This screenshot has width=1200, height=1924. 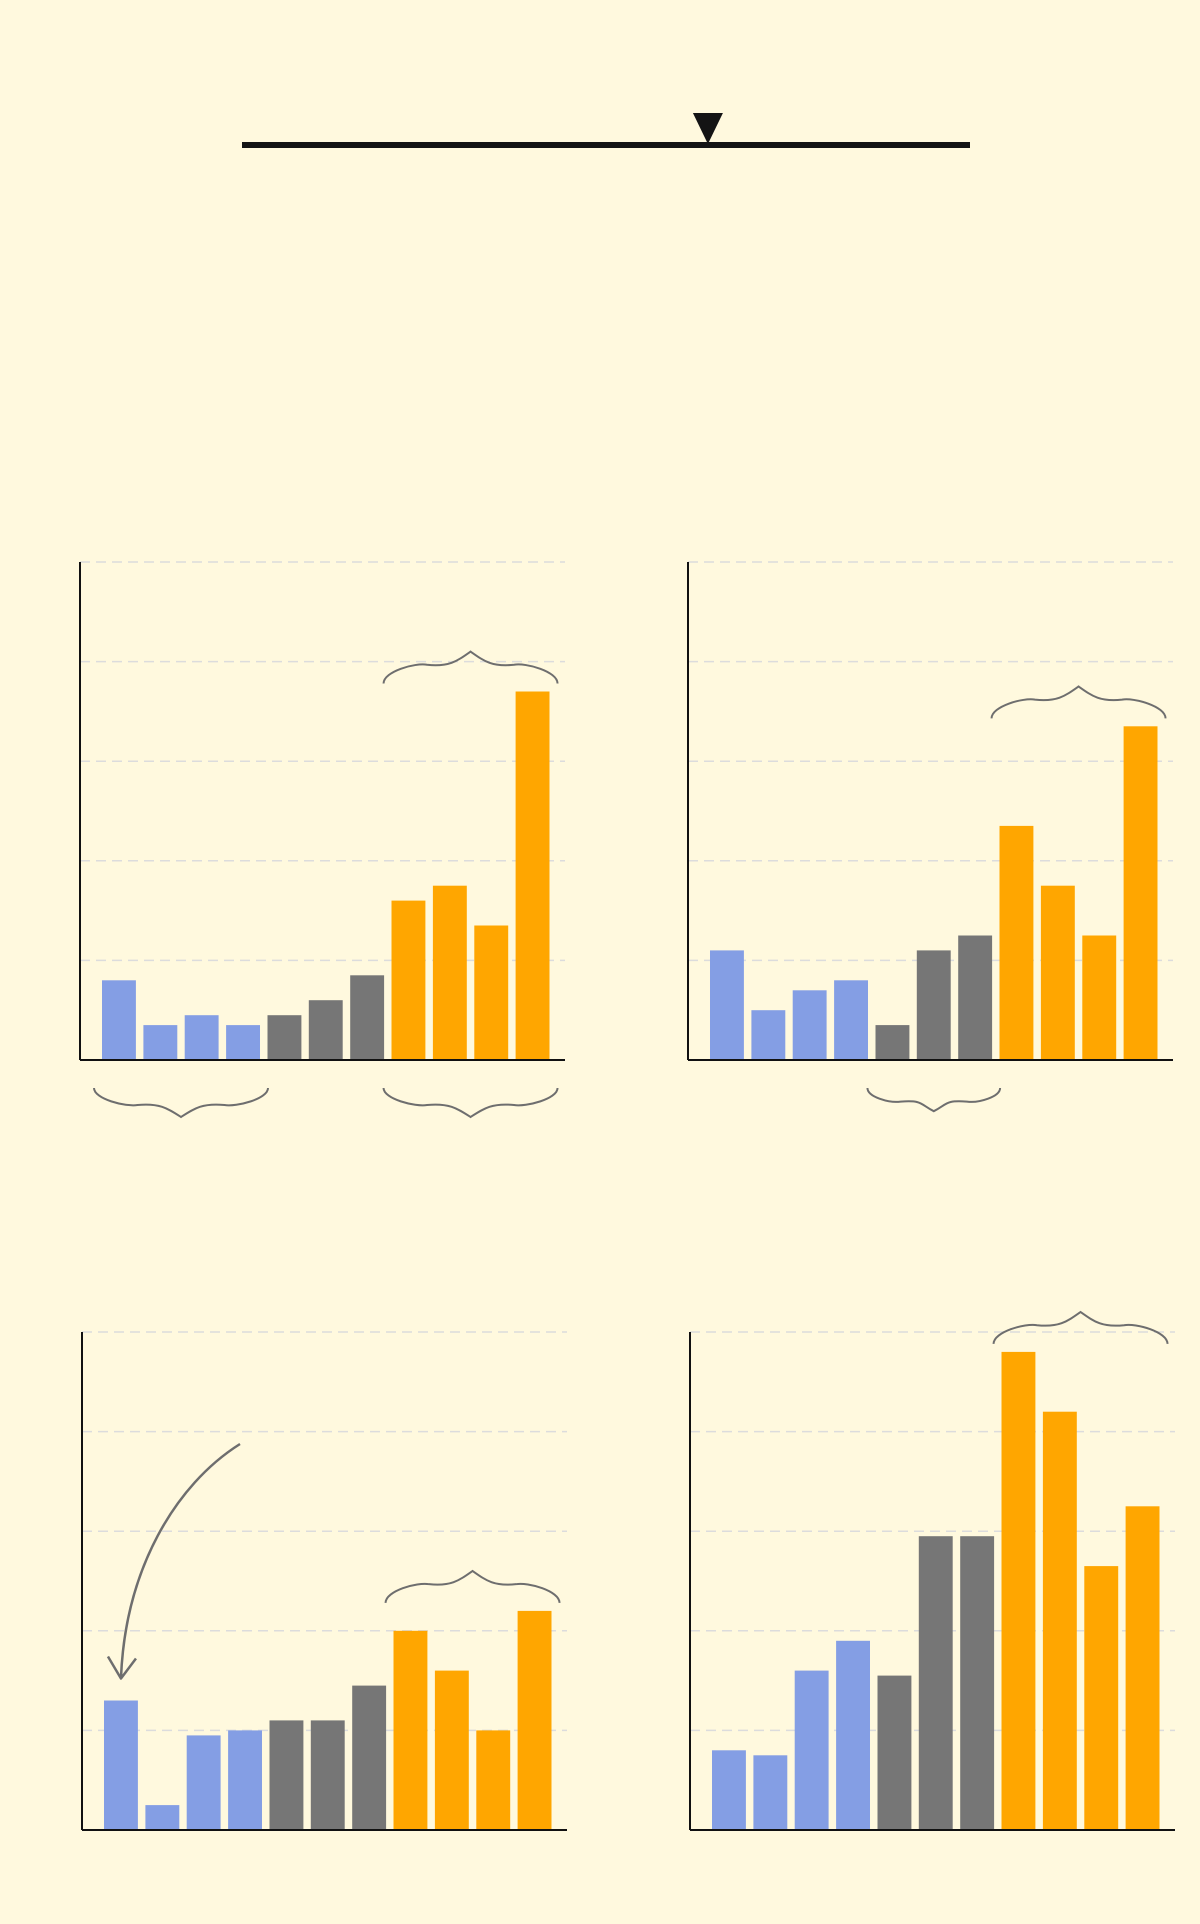 I want to click on slider, so click(x=606, y=130).